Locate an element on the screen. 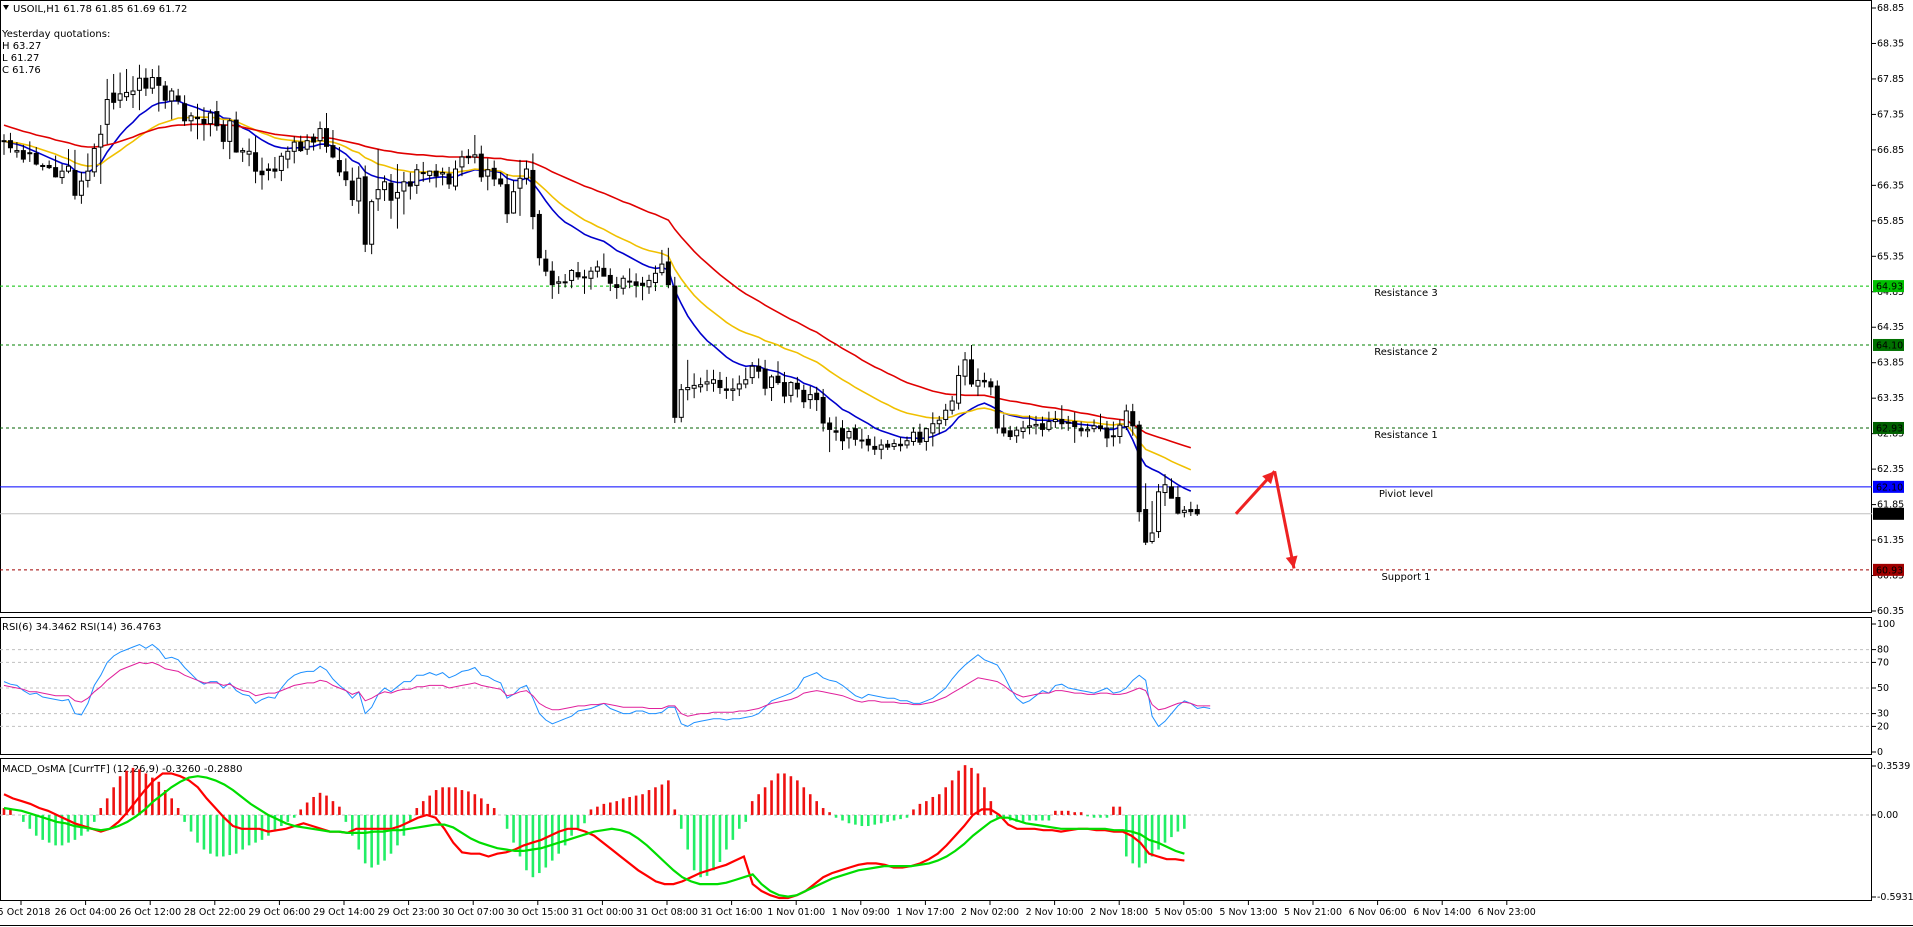 This screenshot has width=1913, height=927. yesterday-high: H 63.27 is located at coordinates (21, 46).